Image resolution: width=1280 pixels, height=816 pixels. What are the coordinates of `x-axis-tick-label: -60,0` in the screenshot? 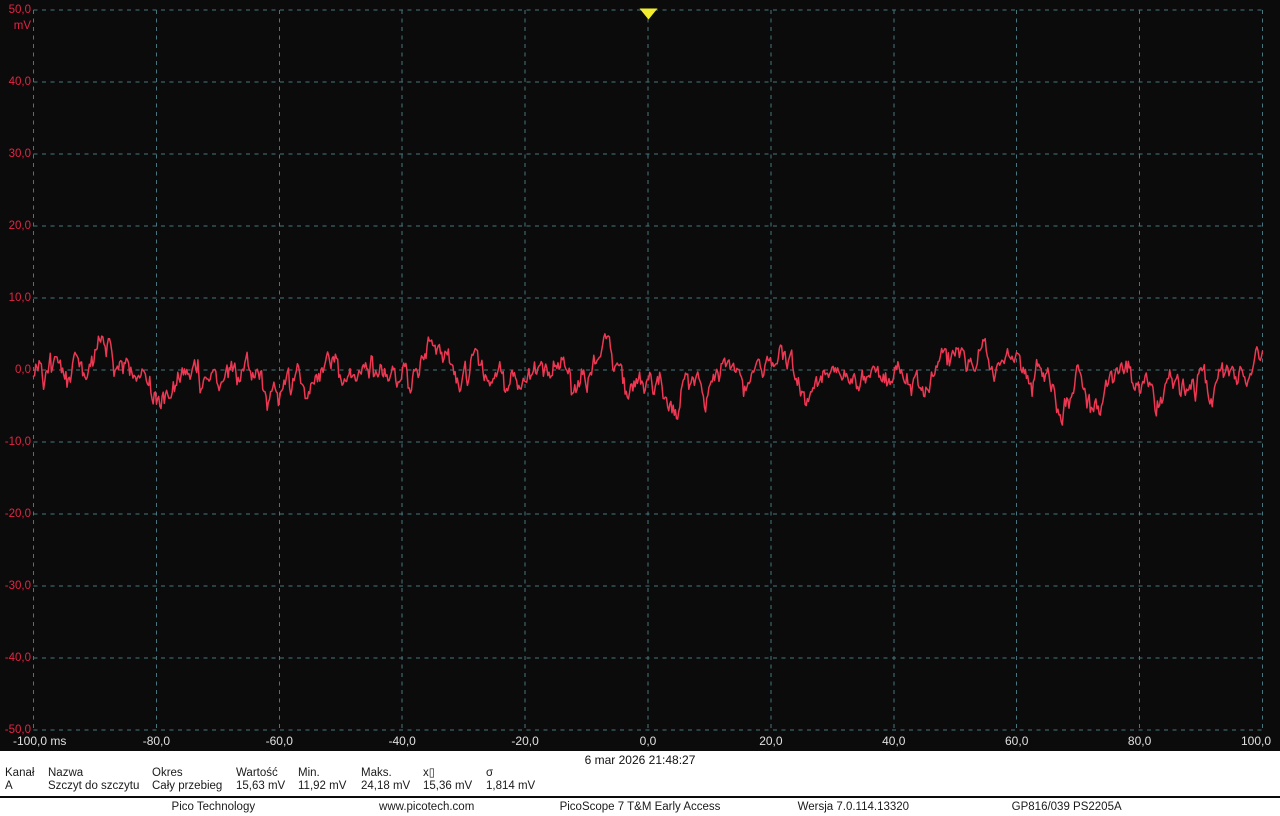 It's located at (279, 741).